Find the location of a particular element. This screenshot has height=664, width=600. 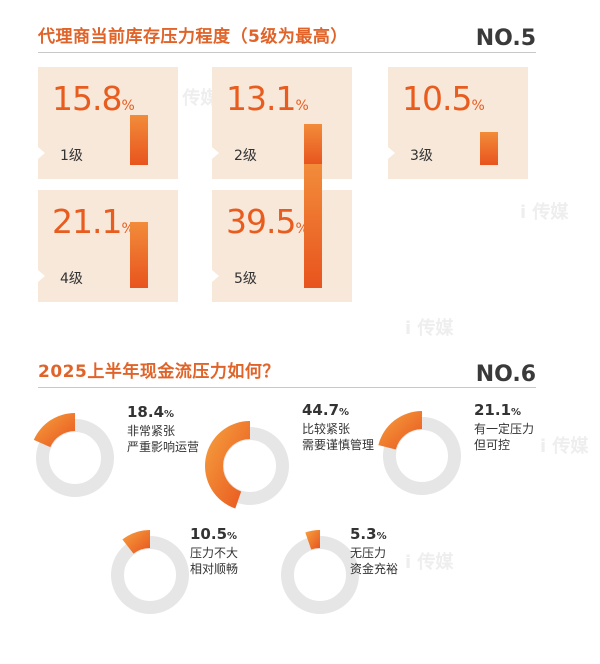

category-label-line: 但可控 is located at coordinates (492, 445).